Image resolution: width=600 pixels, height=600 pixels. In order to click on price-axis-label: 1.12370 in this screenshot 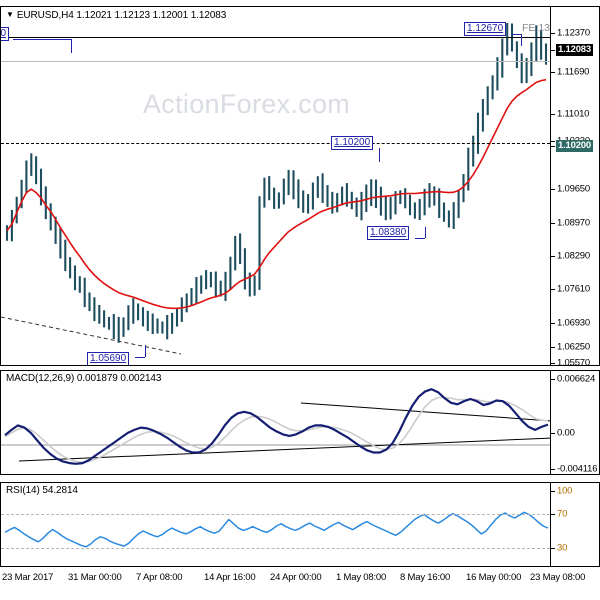, I will do `click(573, 33)`.